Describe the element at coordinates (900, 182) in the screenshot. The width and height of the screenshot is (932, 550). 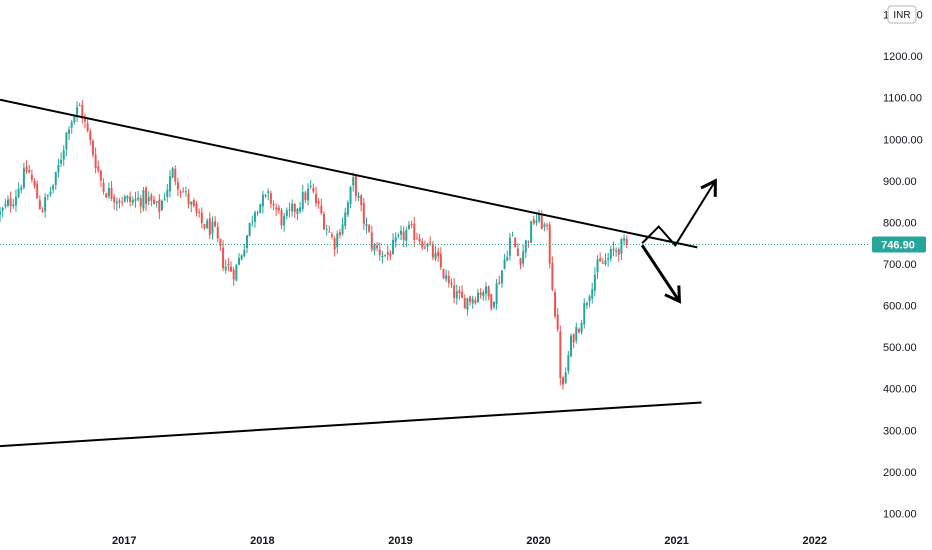
I see `y-tick-label: 900.00` at that location.